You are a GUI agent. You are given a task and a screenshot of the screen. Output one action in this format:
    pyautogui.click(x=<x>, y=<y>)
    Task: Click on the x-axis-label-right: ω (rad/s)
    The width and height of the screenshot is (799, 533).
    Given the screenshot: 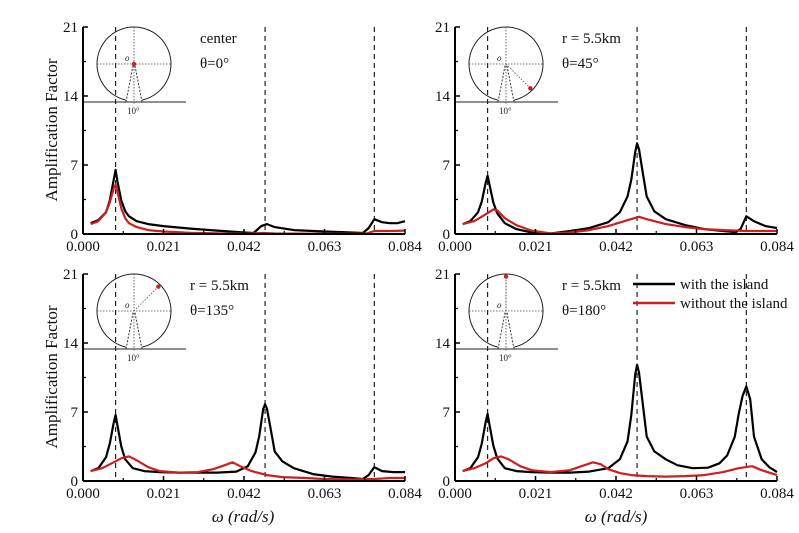 What is the action you would take?
    pyautogui.click(x=616, y=516)
    